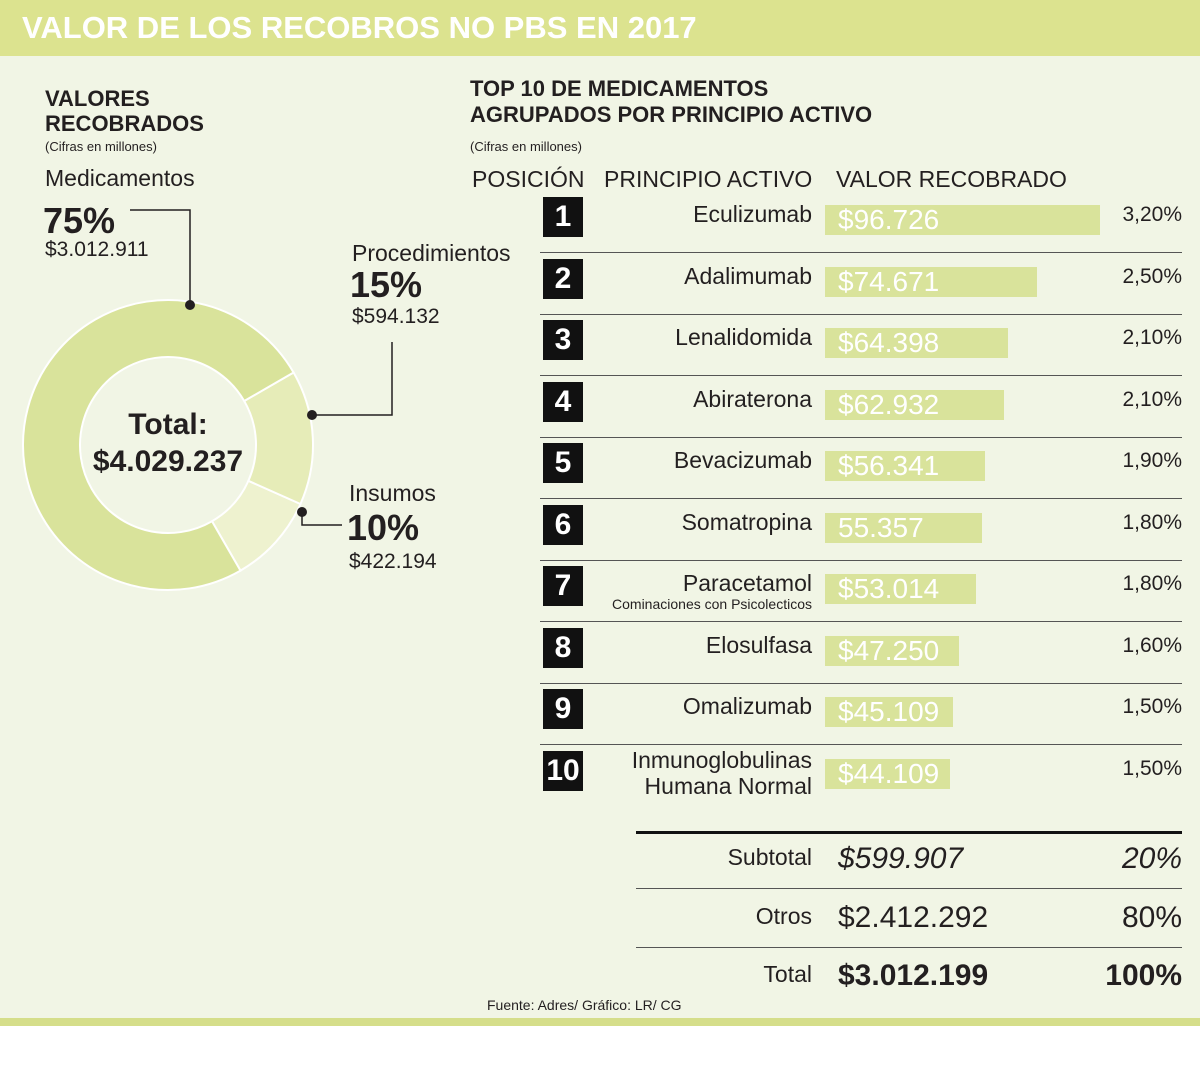 The width and height of the screenshot is (1200, 1092). I want to click on table-subtitle: (Cifras en millones), so click(526, 146).